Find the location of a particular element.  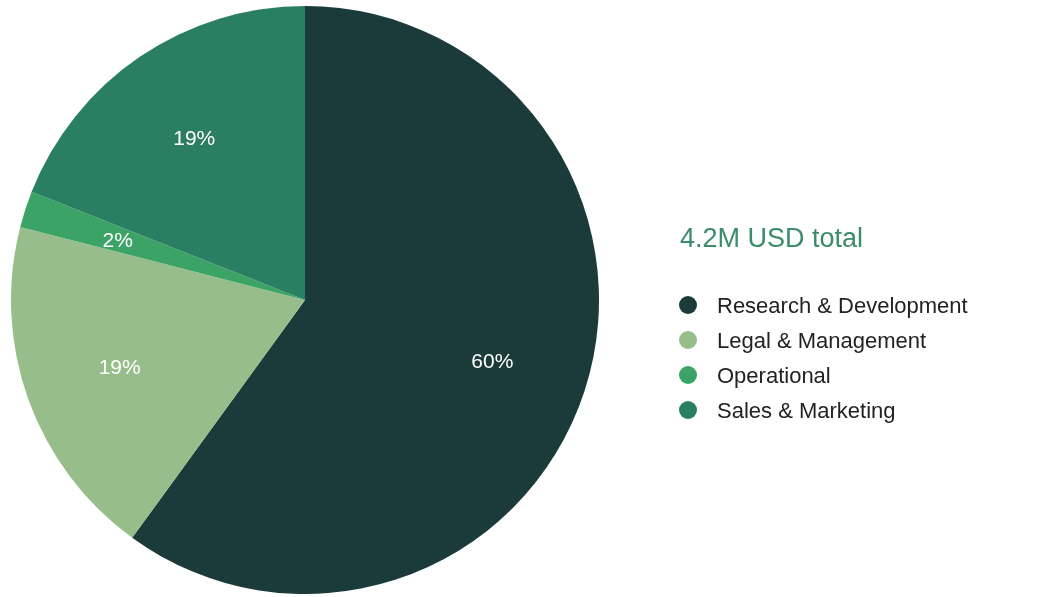

legend-label: Research & Development is located at coordinates (842, 305).